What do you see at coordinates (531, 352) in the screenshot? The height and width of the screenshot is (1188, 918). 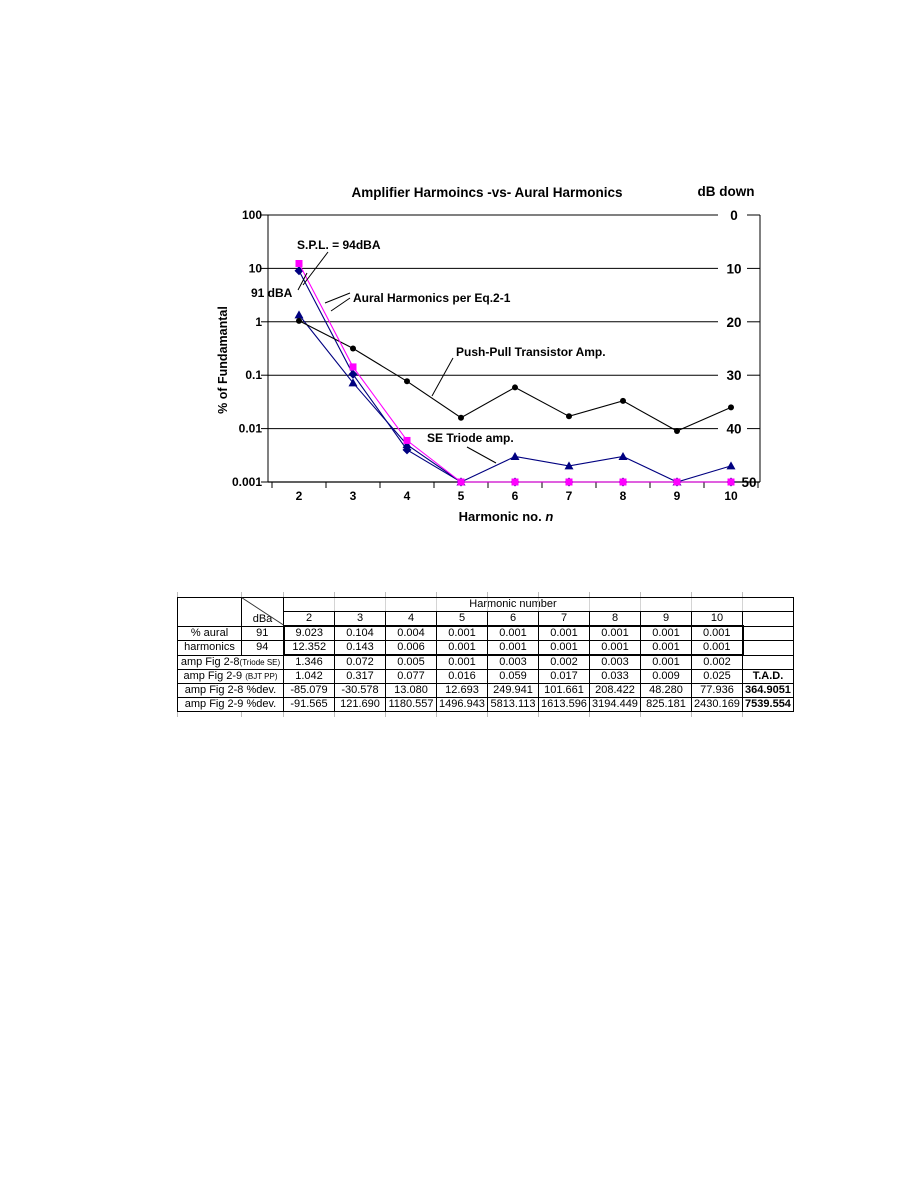 I see `annotation-label: Push-Pull Transistor Amp.` at bounding box center [531, 352].